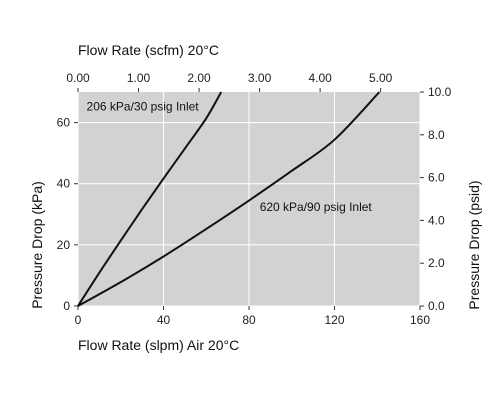 The image size is (500, 414). Describe the element at coordinates (474, 244) in the screenshot. I see `right-axis-title: Pressure Drop (psid)` at that location.